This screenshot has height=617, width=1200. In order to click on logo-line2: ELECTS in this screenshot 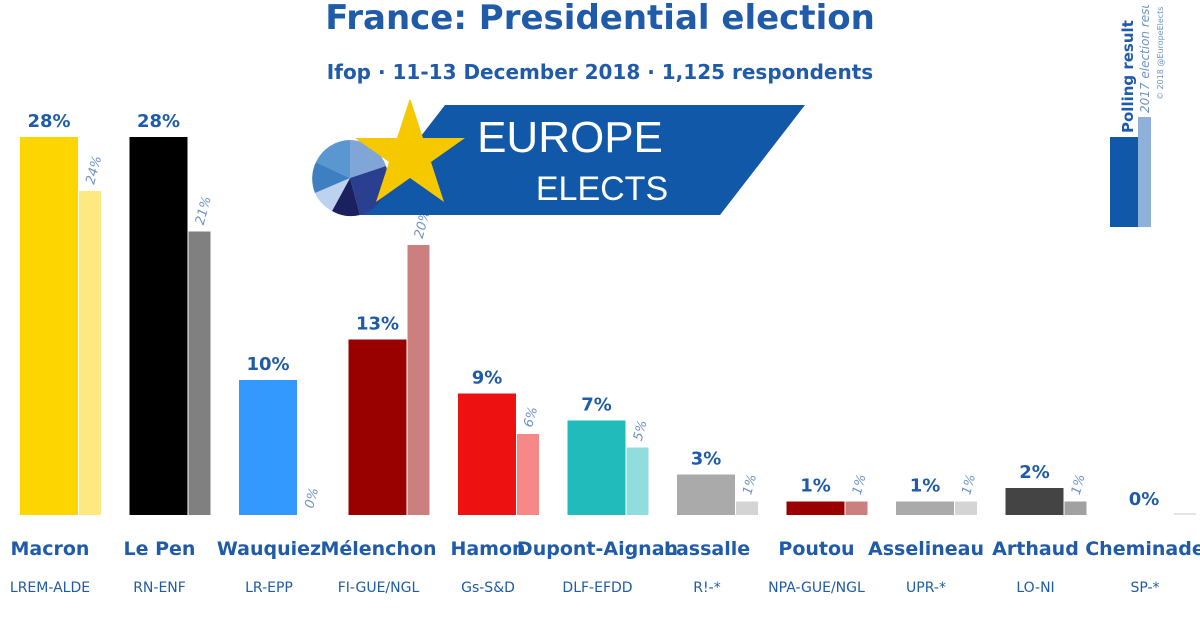, I will do `click(602, 189)`.